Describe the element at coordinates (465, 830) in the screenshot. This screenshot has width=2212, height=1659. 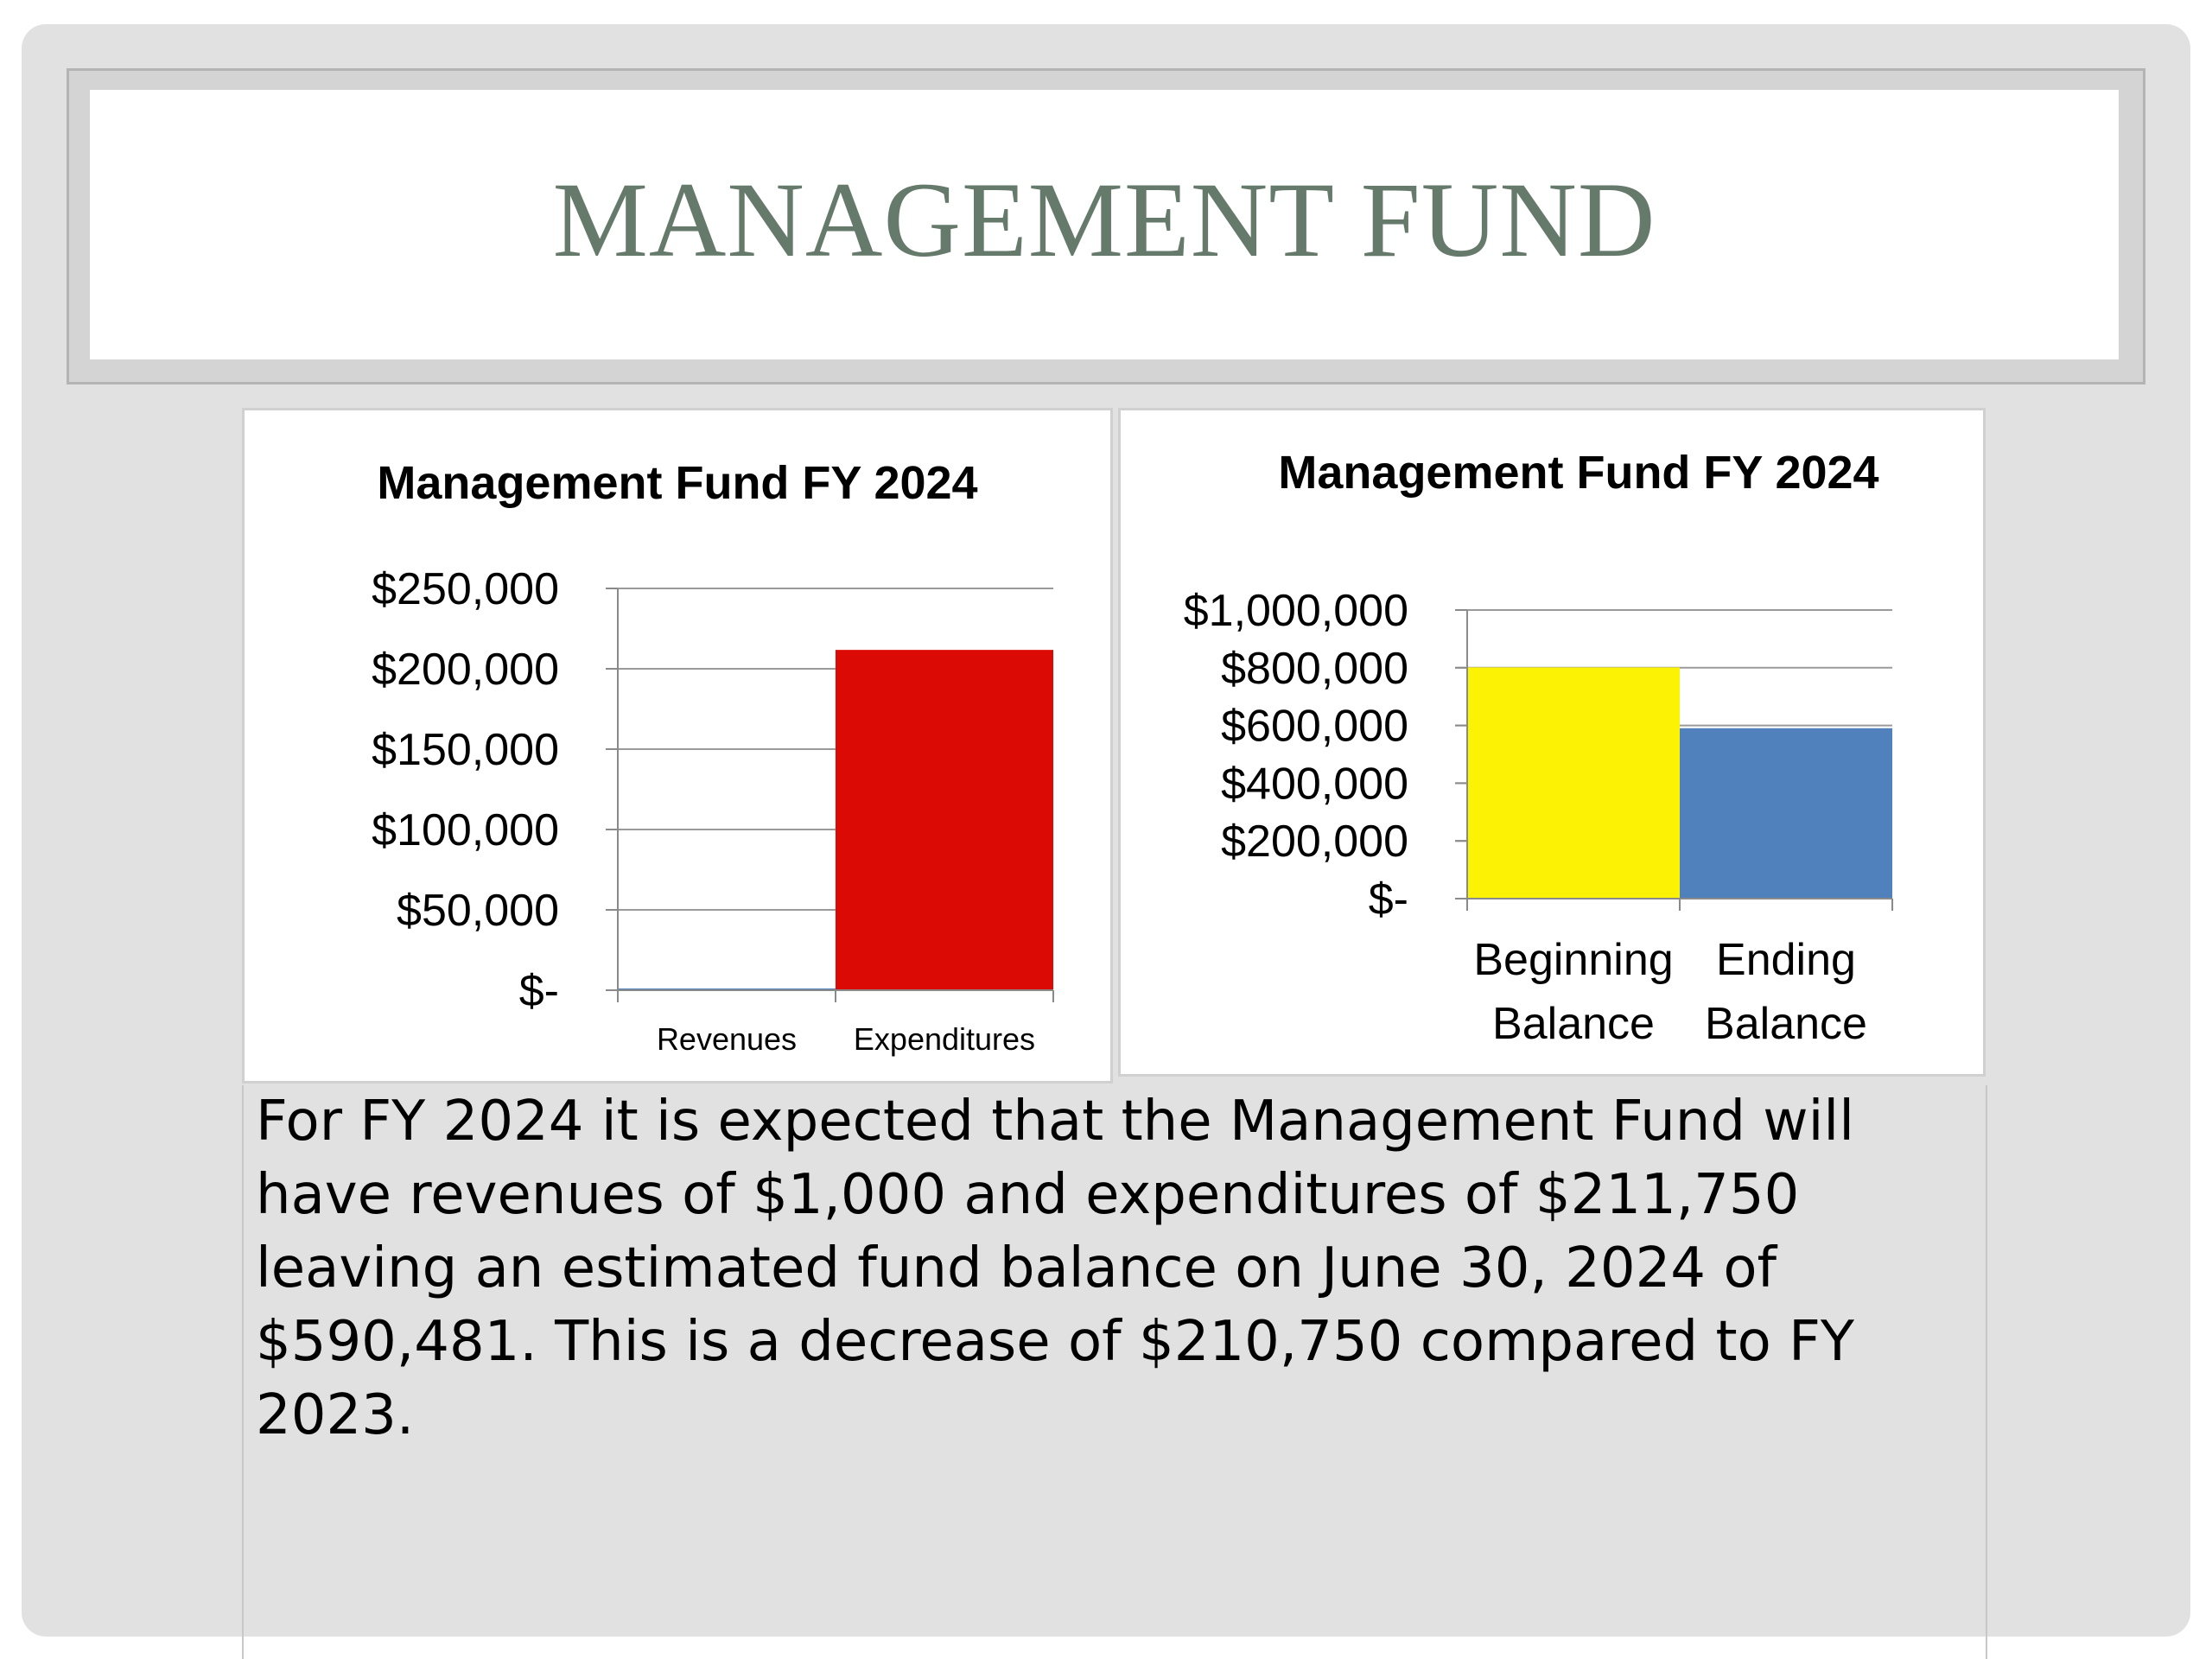
I see `y-tick-label: $100,000` at that location.